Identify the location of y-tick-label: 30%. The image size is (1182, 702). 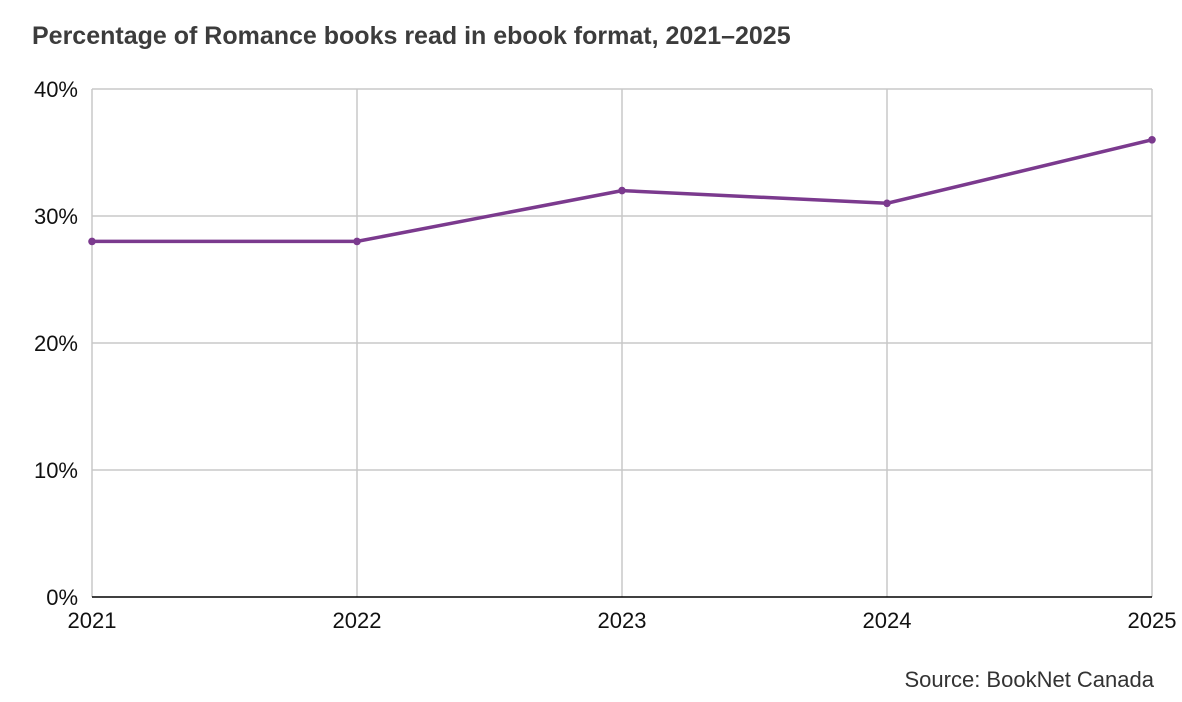
(56, 216).